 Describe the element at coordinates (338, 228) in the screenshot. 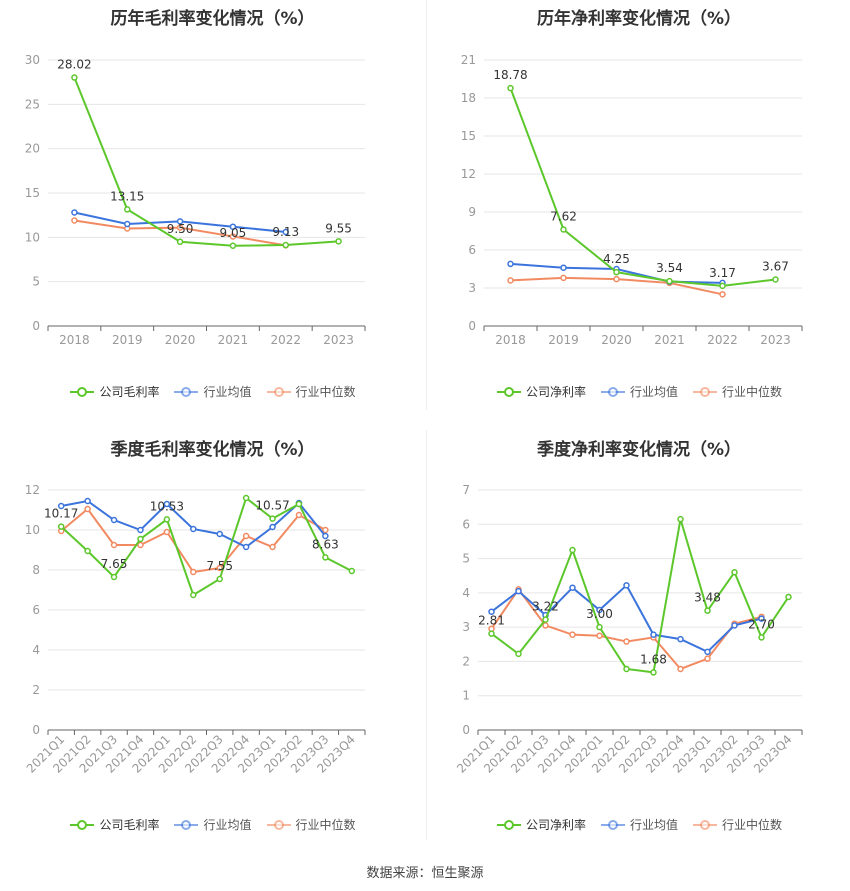

I see `data-label: 9.55` at that location.